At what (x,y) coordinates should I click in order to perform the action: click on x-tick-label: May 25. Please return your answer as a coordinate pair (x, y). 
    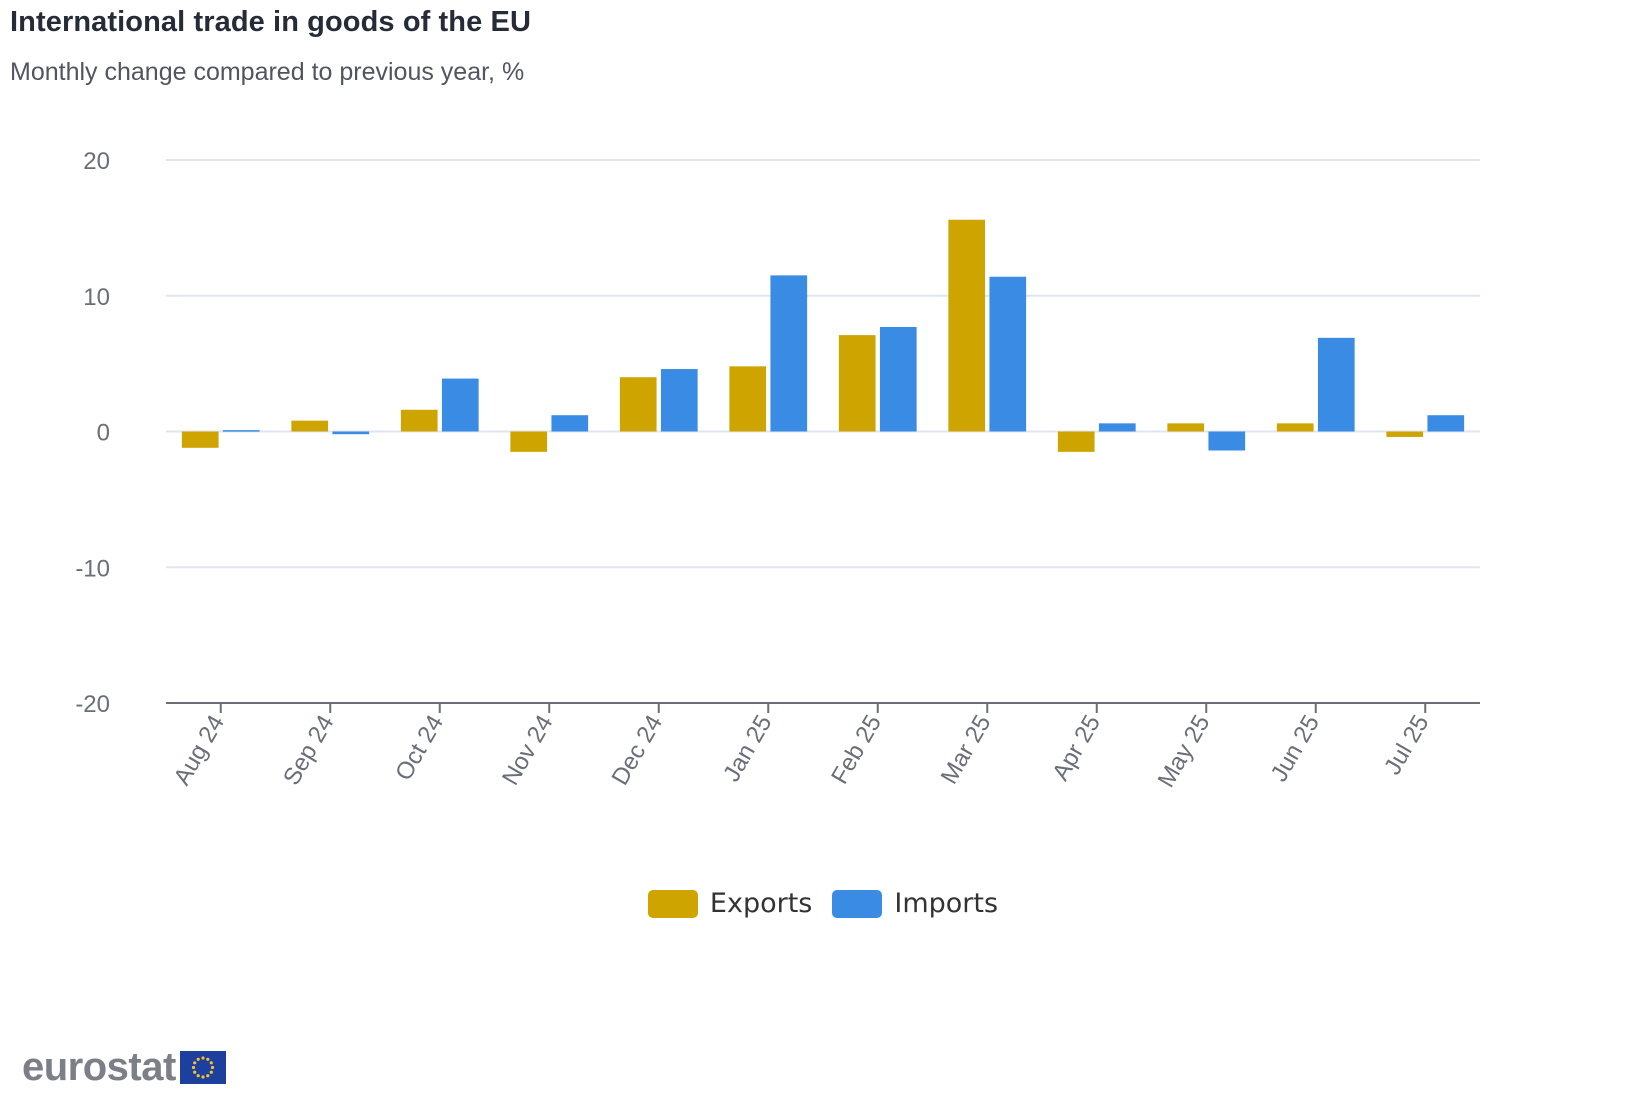
    Looking at the image, I should click on (1184, 752).